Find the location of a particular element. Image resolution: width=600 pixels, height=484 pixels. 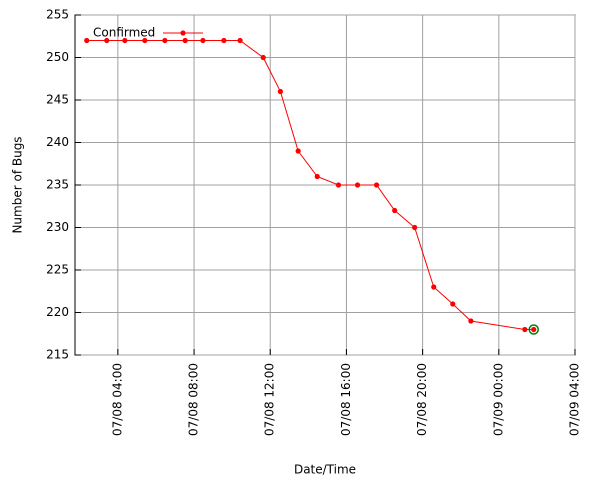

y-tick-label: 220 is located at coordinates (57, 312).